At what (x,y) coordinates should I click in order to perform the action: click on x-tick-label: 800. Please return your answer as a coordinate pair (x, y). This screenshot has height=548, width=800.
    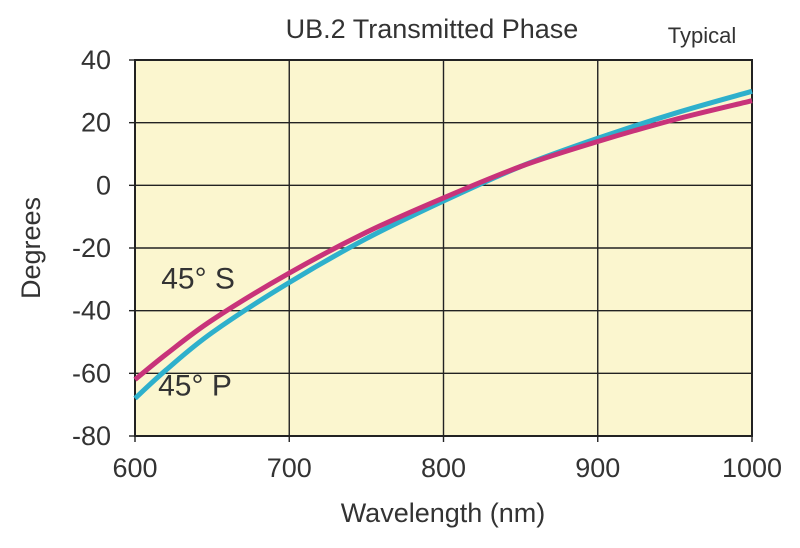
    Looking at the image, I should click on (443, 468).